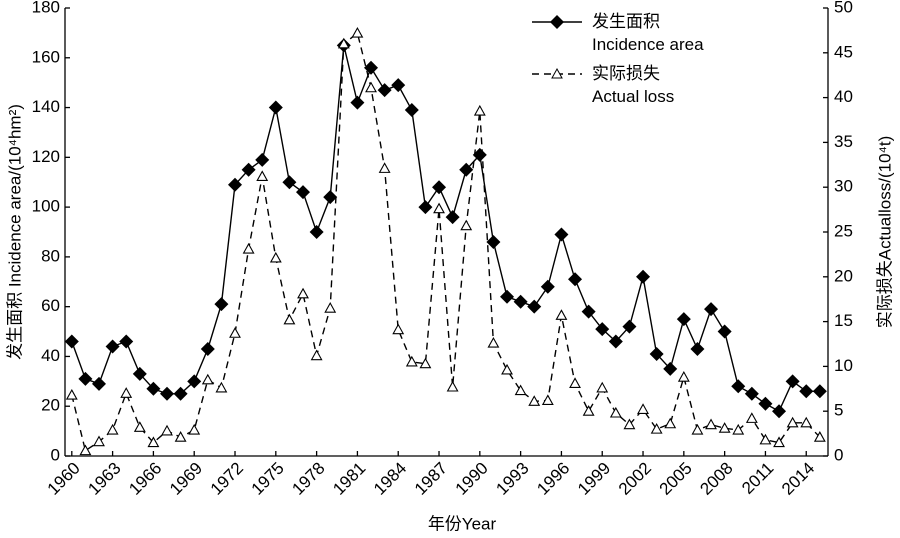 The height and width of the screenshot is (538, 900). I want to click on y-tick-label: 80, so click(50, 255).